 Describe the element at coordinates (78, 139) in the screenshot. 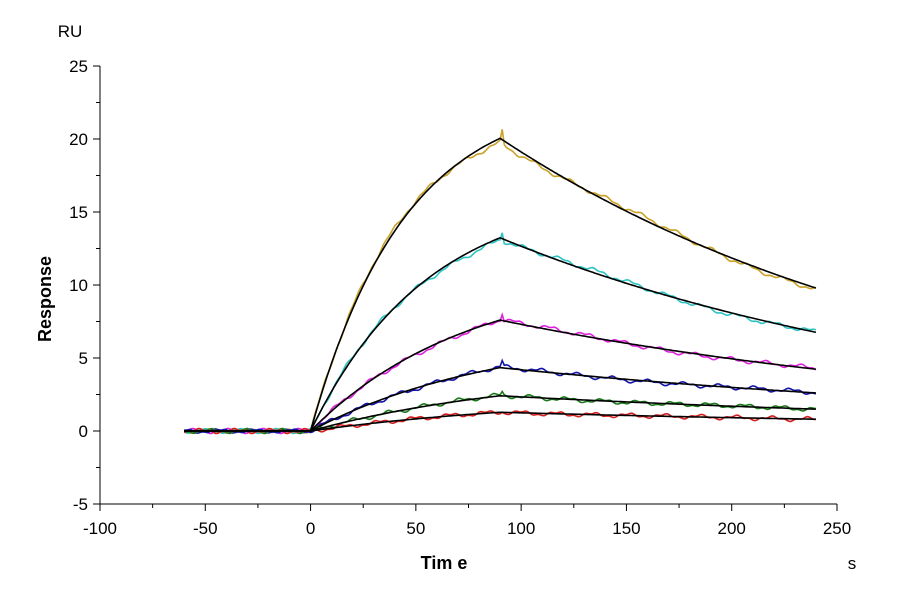

I see `y-tick-label: 20` at that location.